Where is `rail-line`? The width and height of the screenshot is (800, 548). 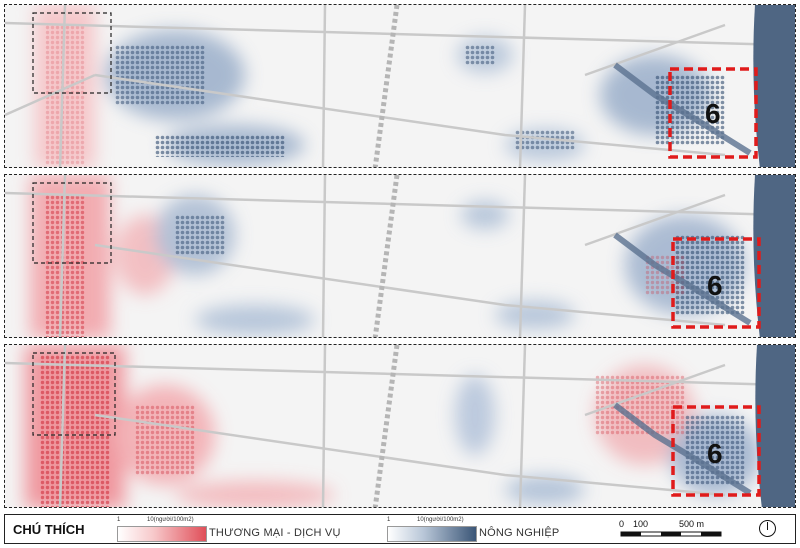 rail-line is located at coordinates (386, 86).